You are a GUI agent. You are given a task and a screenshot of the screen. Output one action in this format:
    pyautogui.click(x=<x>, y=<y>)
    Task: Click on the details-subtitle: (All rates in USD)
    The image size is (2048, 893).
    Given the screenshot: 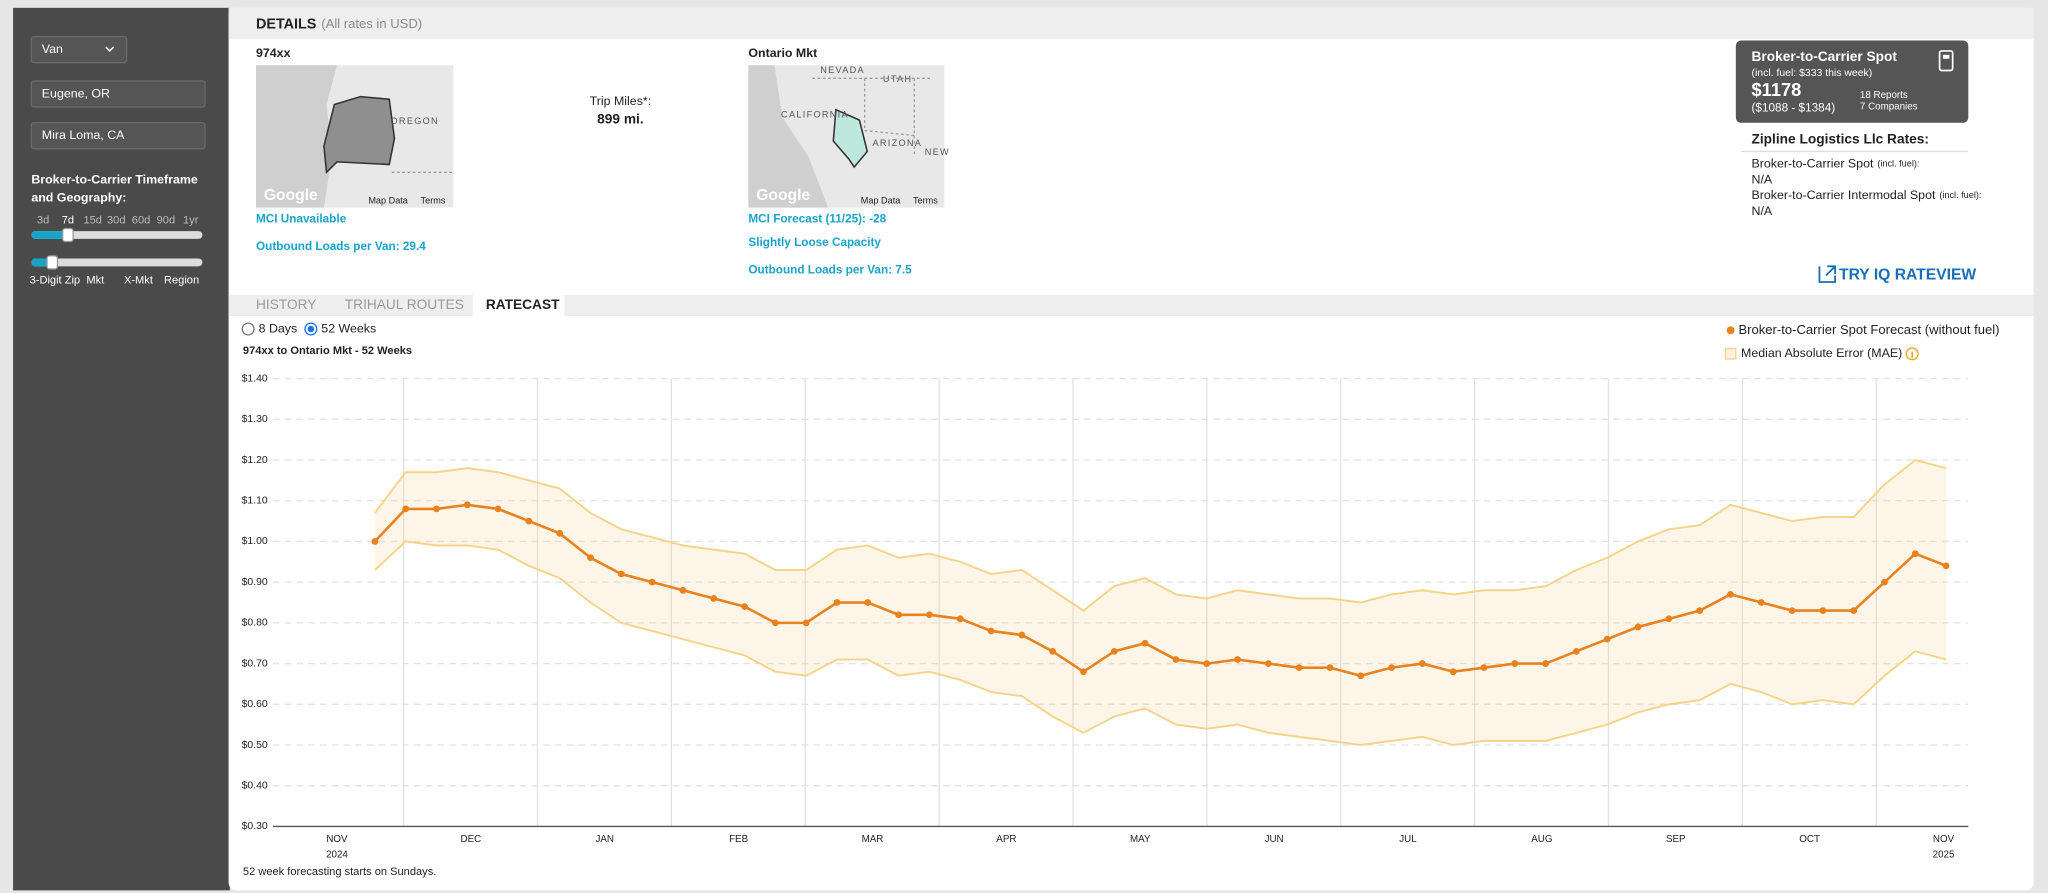 What is the action you would take?
    pyautogui.click(x=371, y=23)
    